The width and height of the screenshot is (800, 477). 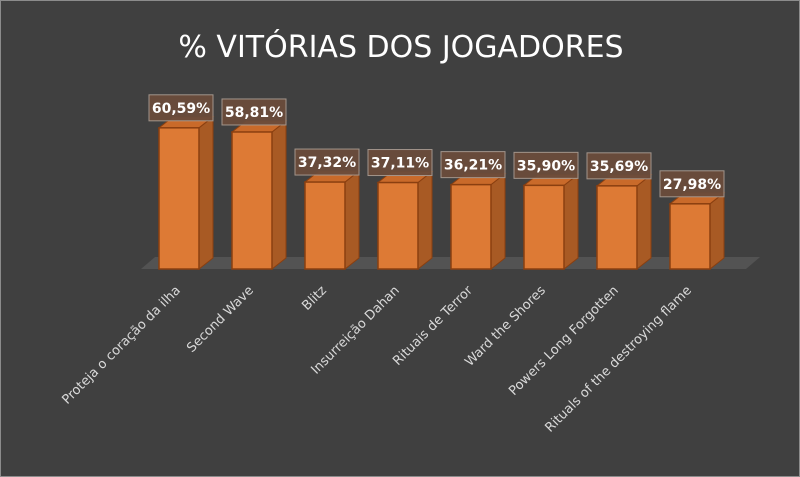 I want to click on category-label: Rituals of the destroying flame, so click(x=618, y=359).